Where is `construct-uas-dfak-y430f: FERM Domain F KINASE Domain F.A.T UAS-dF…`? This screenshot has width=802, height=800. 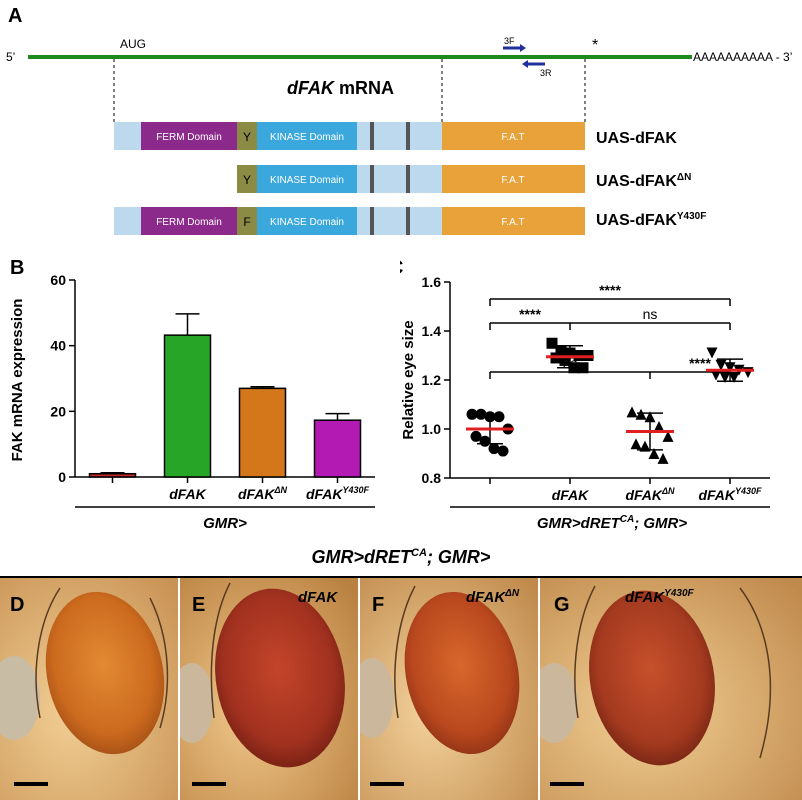 construct-uas-dfak-y430f: FERM Domain F KINASE Domain F.A.T UAS-dF… is located at coordinates (410, 221).